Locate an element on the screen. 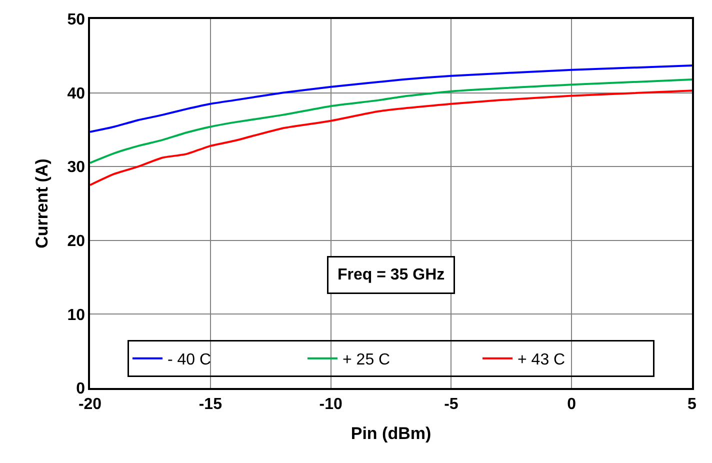 This screenshot has width=712, height=463. y-tick-label: 40 is located at coordinates (76, 93).